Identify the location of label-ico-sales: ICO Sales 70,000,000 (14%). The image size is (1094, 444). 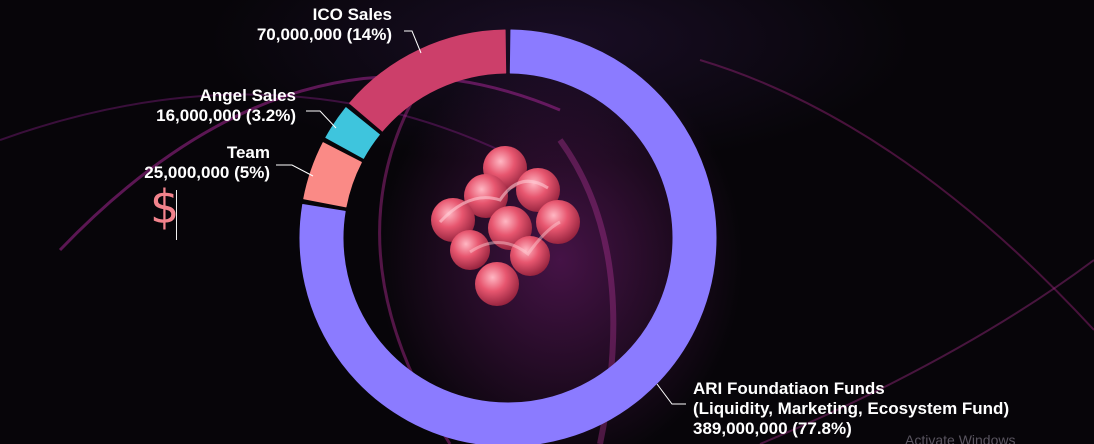
(306, 25).